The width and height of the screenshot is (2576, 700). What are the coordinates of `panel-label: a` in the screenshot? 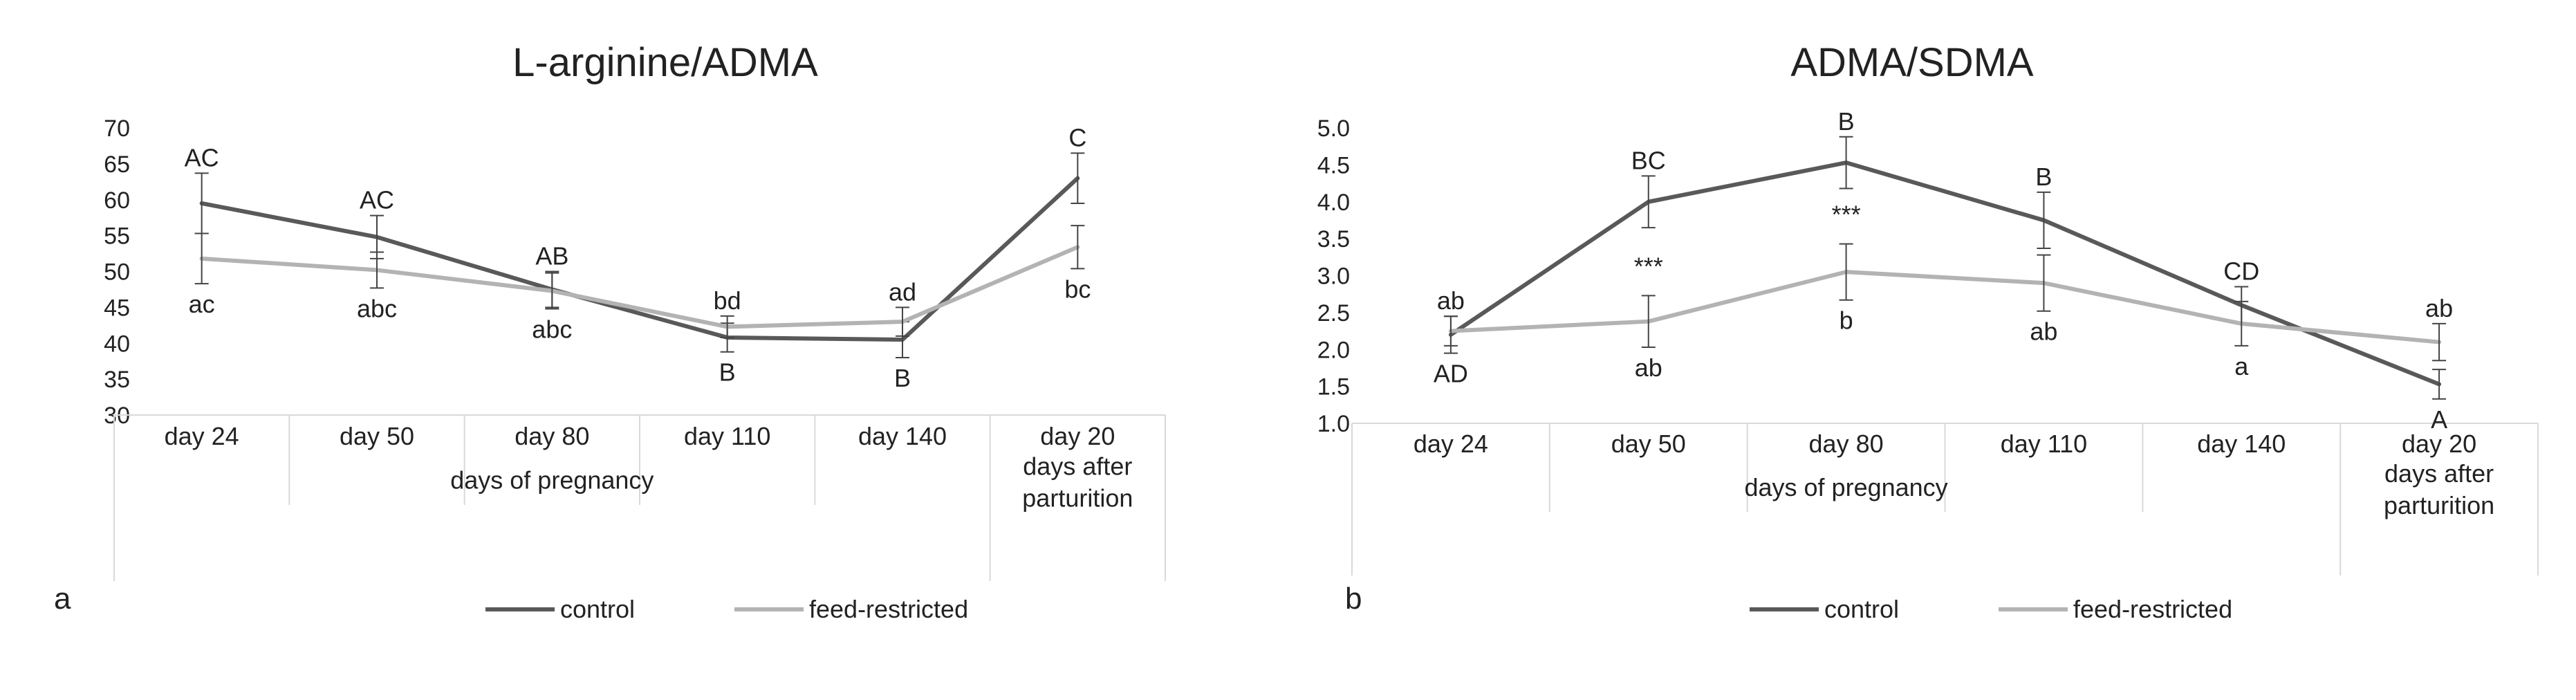 It's located at (63, 599).